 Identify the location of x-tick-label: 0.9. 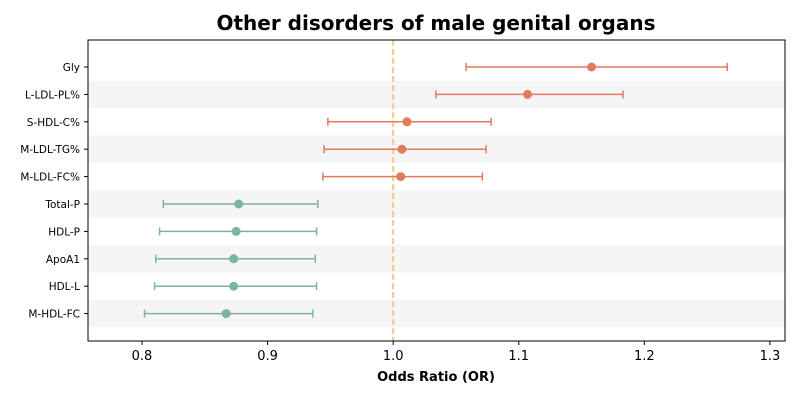
(267, 356).